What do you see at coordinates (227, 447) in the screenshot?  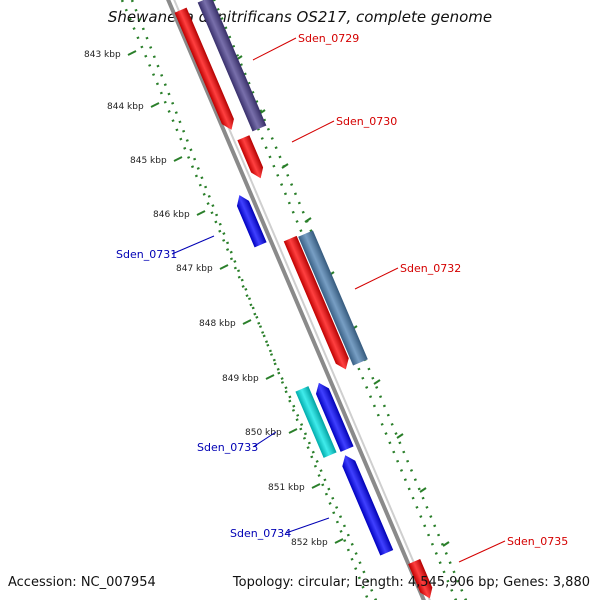 I see `gene-label: Sden_0733` at bounding box center [227, 447].